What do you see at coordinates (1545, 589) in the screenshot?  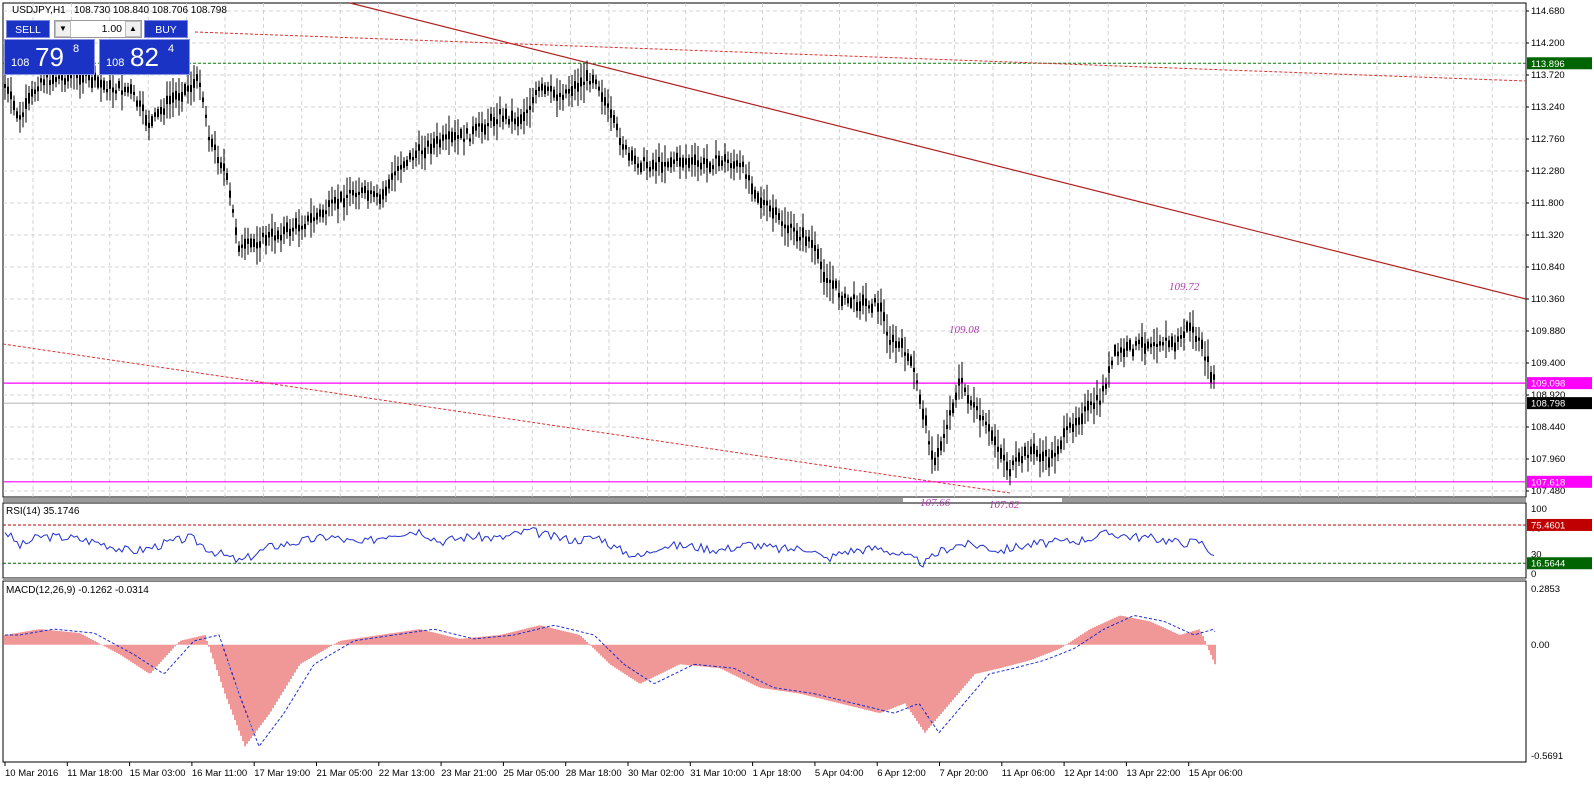 I see `macd-tick-label: 0.2853` at bounding box center [1545, 589].